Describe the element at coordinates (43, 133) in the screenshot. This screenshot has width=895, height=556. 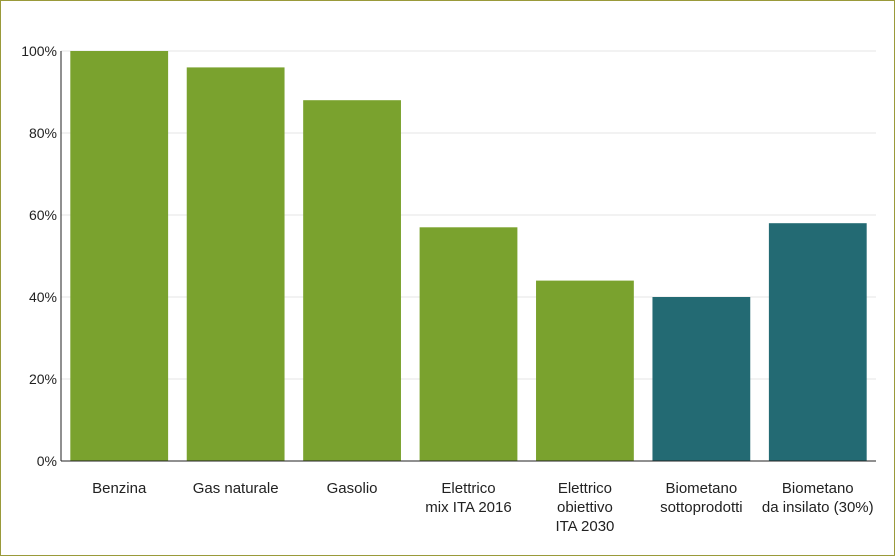
I see `y-tick-label: 80%` at that location.